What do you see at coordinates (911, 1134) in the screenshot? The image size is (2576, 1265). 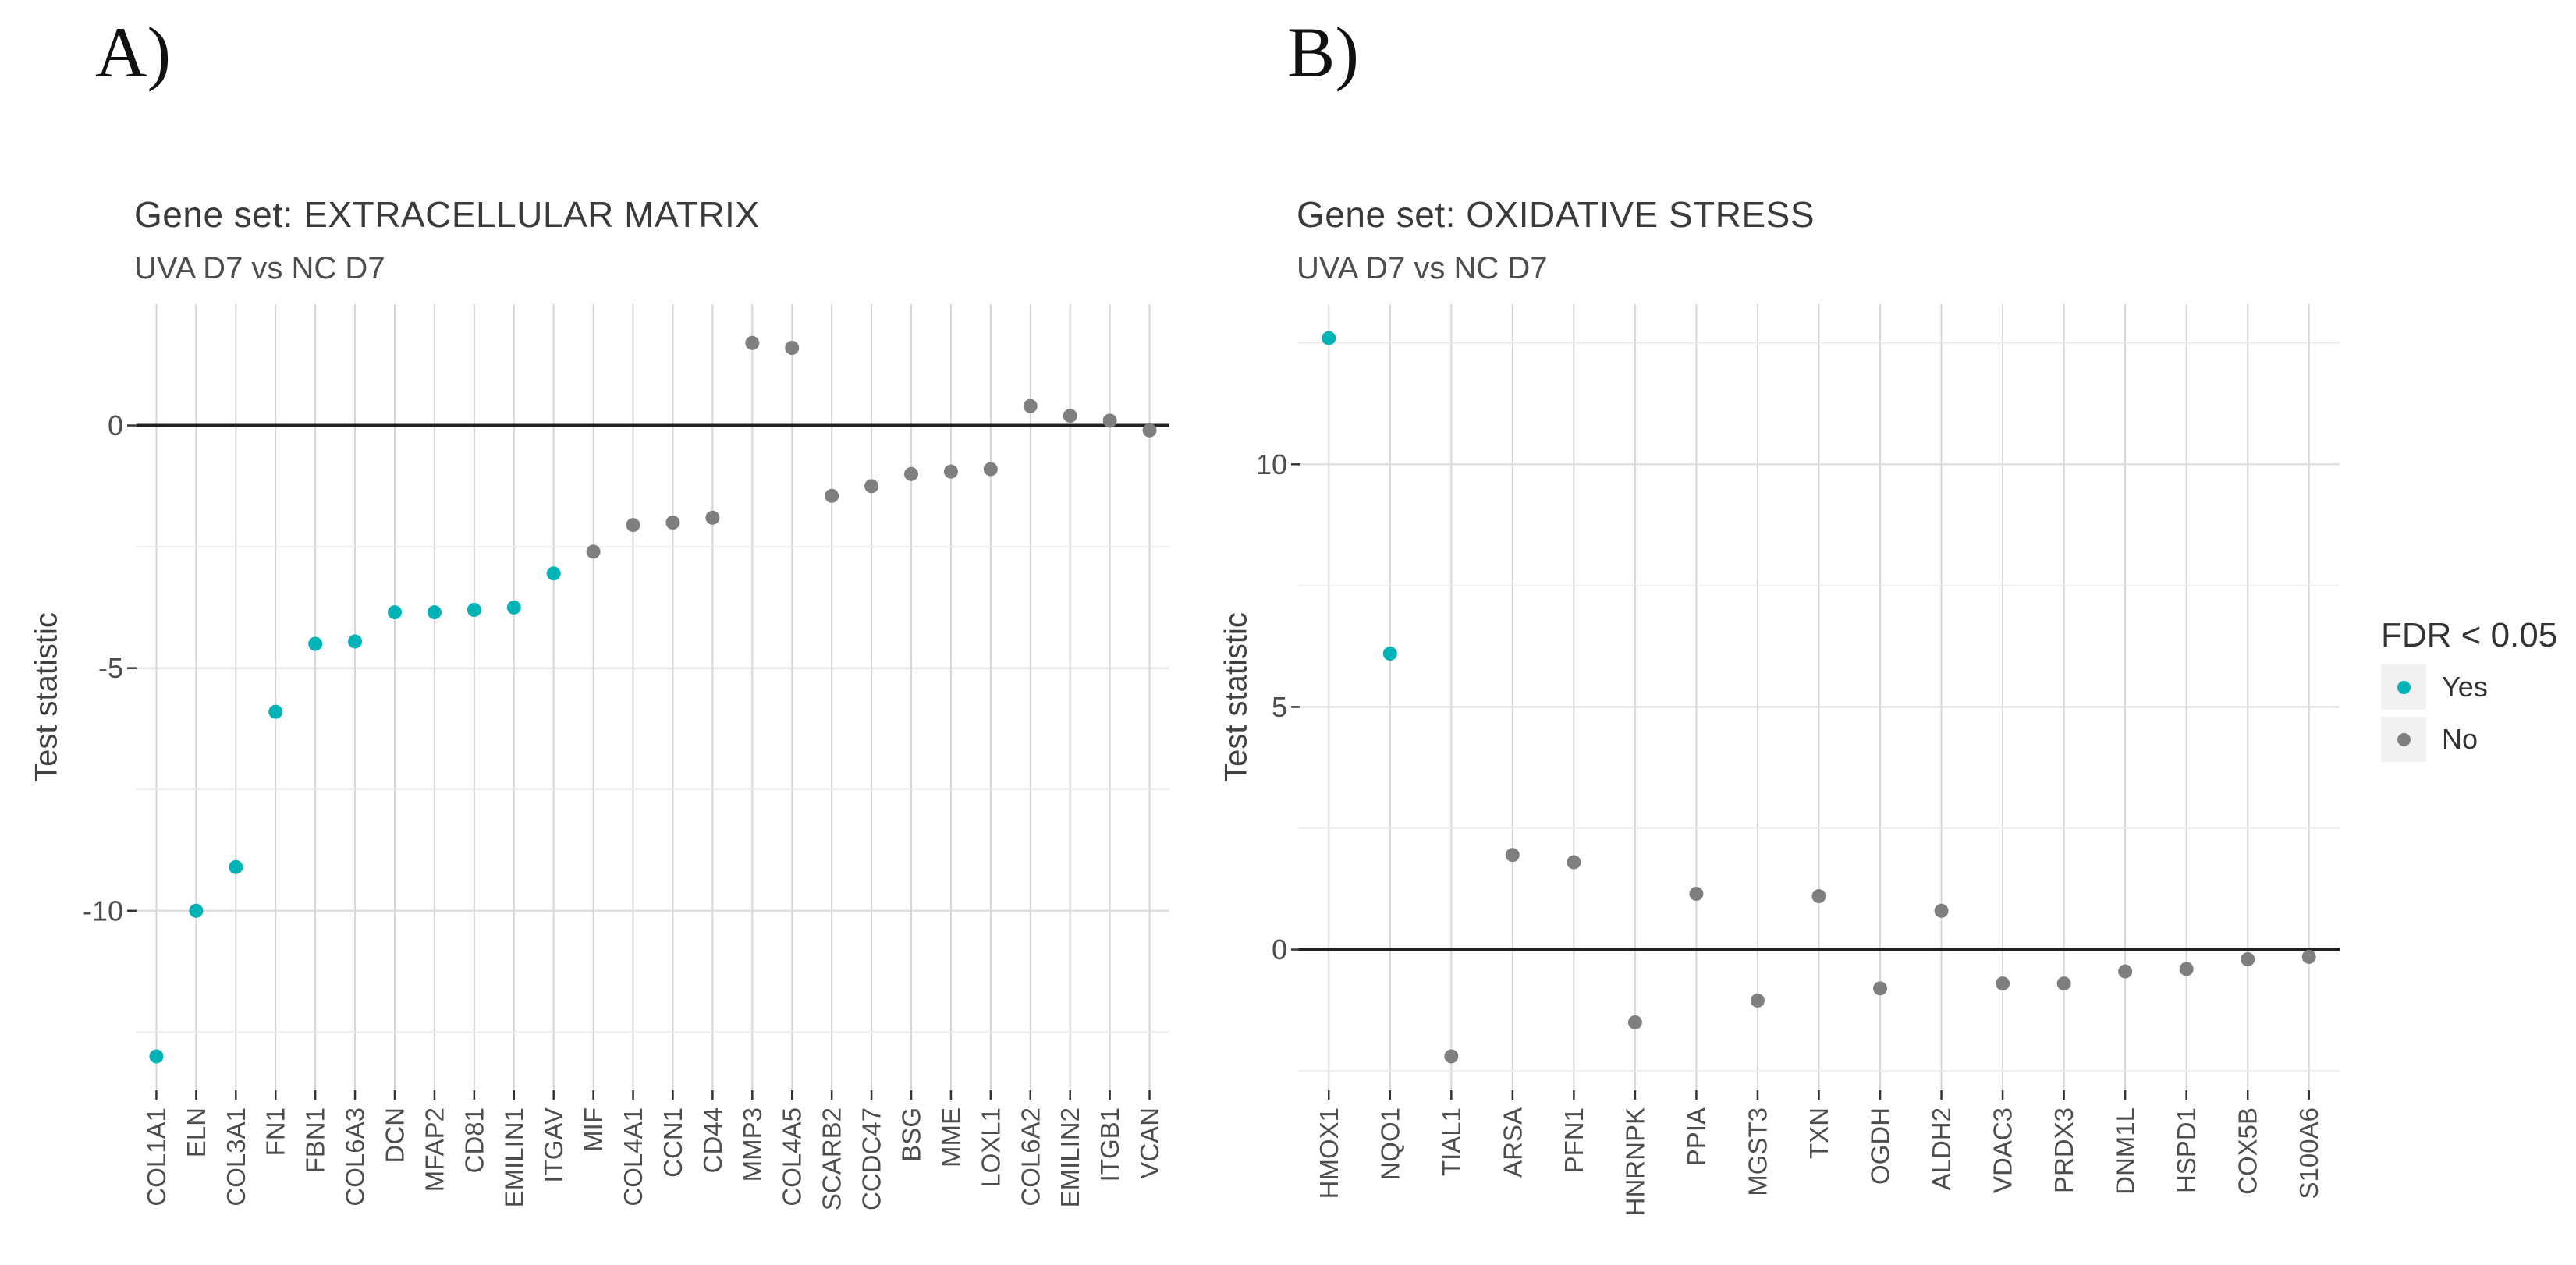 I see `gene-tick-label: BSG` at bounding box center [911, 1134].